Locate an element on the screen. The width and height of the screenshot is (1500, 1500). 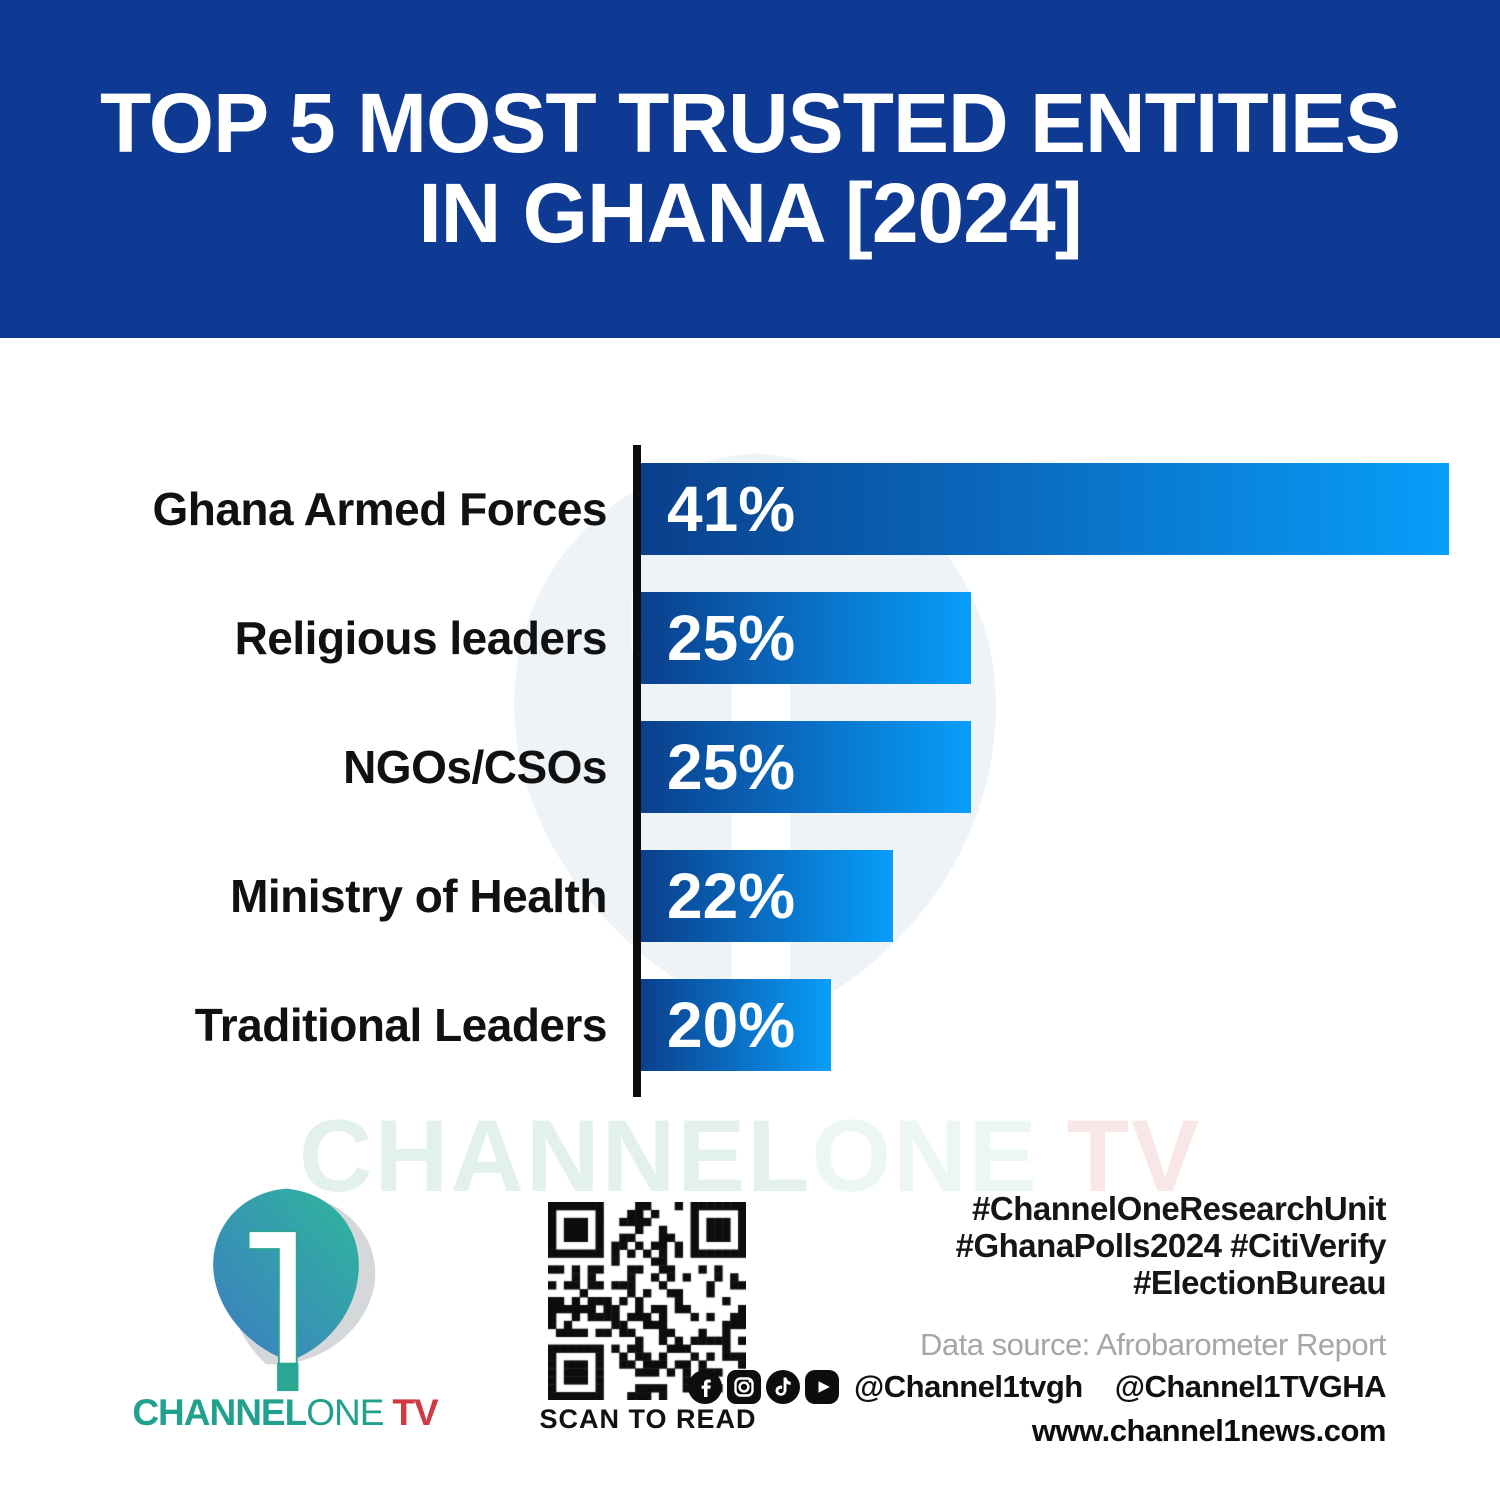
brand-one: ONE is located at coordinates (345, 1412).